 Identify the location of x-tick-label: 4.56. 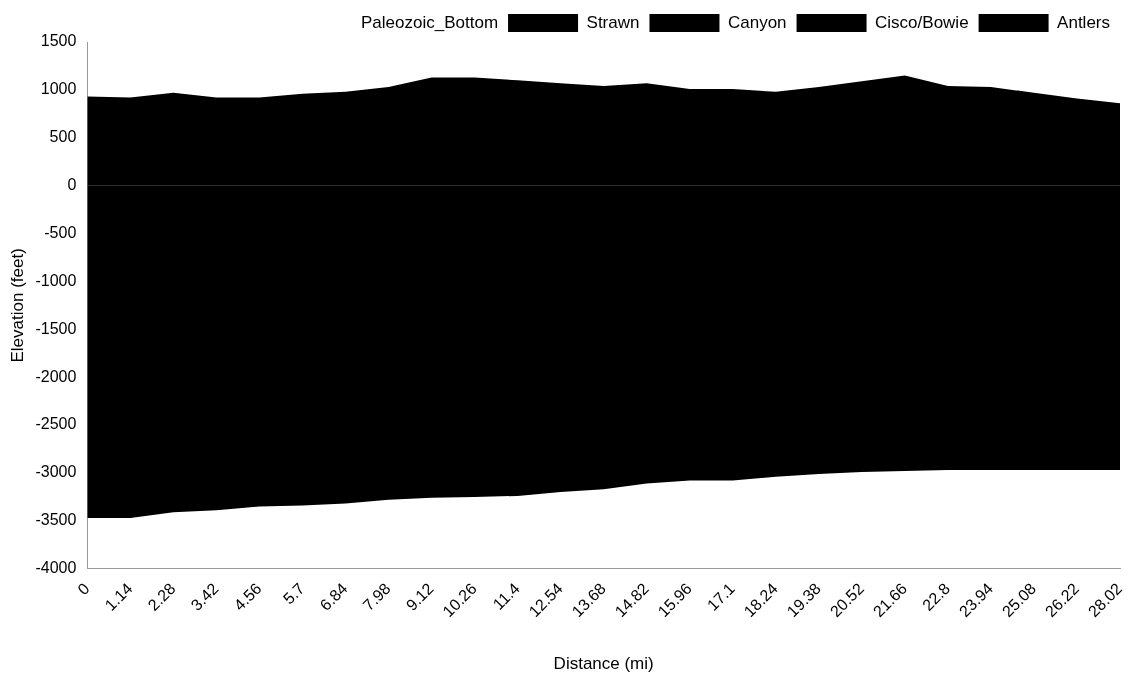
(247, 596).